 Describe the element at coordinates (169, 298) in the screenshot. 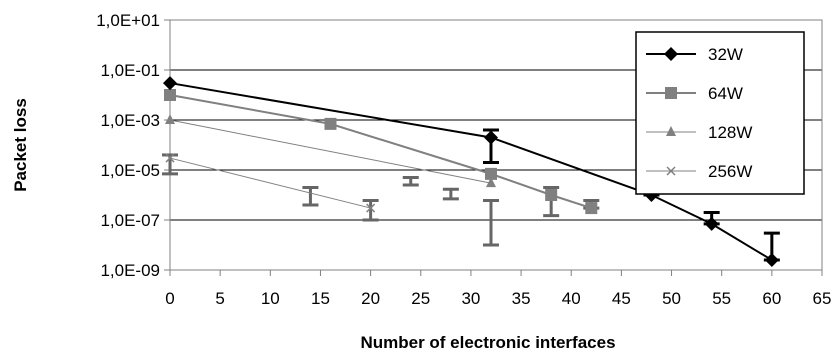

I see `x-tick-label: 0` at that location.